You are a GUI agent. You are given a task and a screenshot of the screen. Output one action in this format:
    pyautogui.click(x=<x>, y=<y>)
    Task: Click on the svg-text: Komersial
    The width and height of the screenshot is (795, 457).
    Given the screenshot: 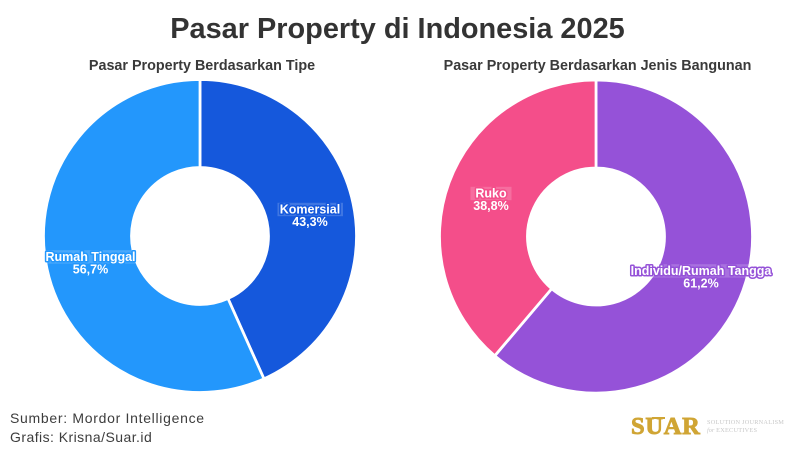 What is the action you would take?
    pyautogui.click(x=310, y=210)
    